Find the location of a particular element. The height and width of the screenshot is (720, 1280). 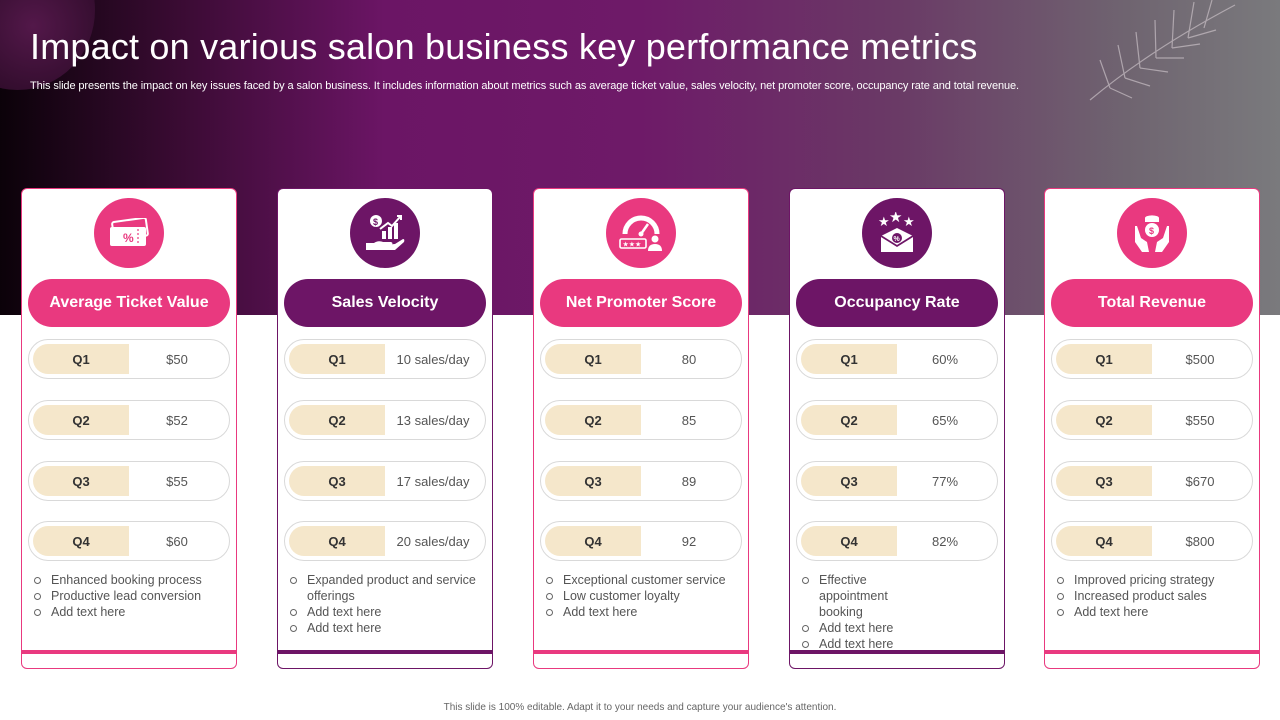

quarter-row: Q2 13 sales/day is located at coordinates (385, 420).